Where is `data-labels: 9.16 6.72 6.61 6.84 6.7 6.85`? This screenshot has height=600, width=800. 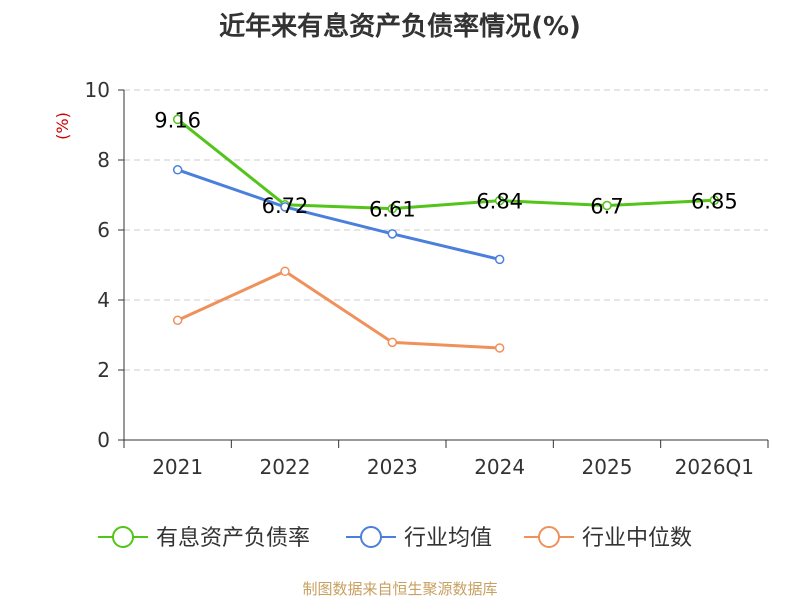 data-labels: 9.16 6.72 6.61 6.84 6.7 6.85 is located at coordinates (445, 164).